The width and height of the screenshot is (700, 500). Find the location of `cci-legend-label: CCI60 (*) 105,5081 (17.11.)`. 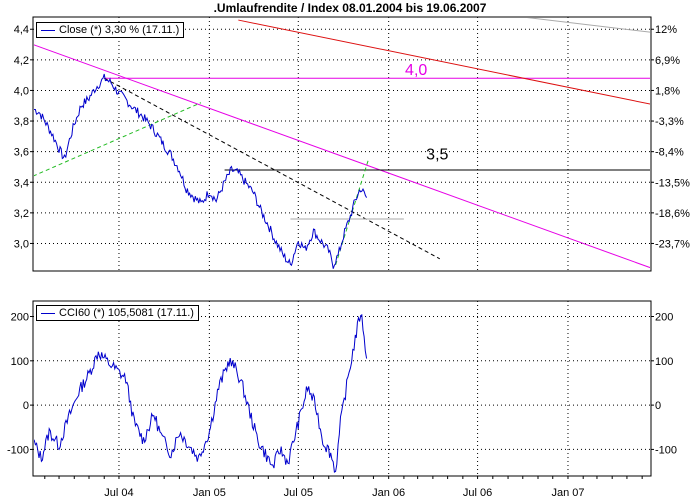

cci-legend-label: CCI60 (*) 105,5081 (17.11.) is located at coordinates (126, 313).